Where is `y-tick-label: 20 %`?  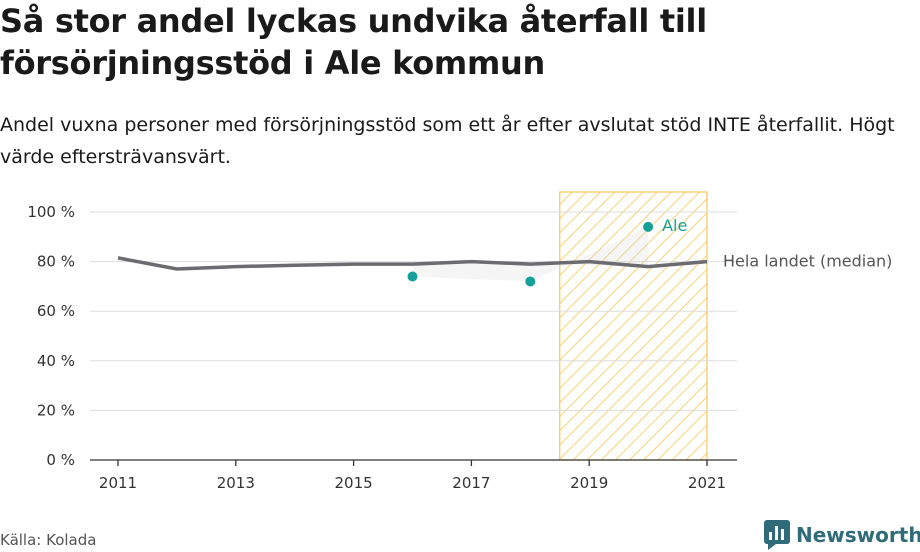 y-tick-label: 20 % is located at coordinates (56, 410).